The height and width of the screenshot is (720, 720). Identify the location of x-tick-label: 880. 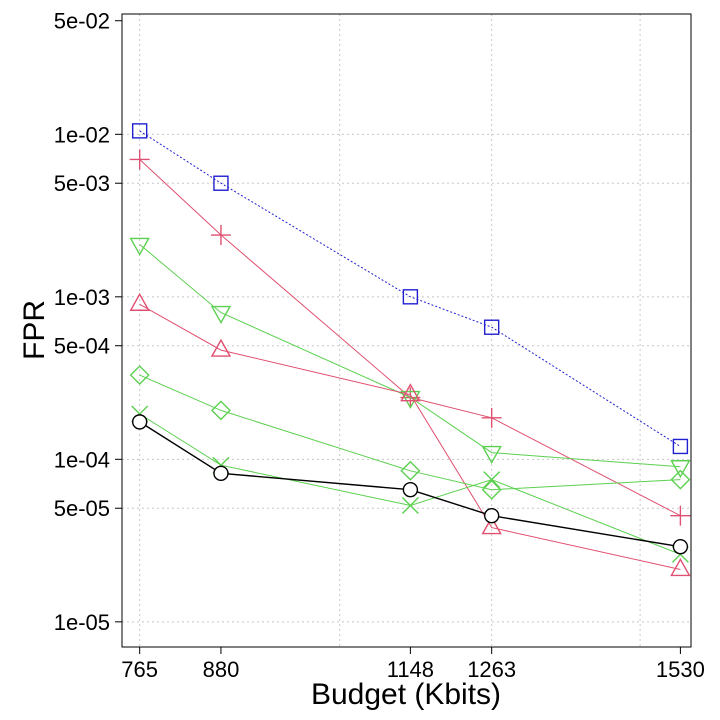
(221, 669).